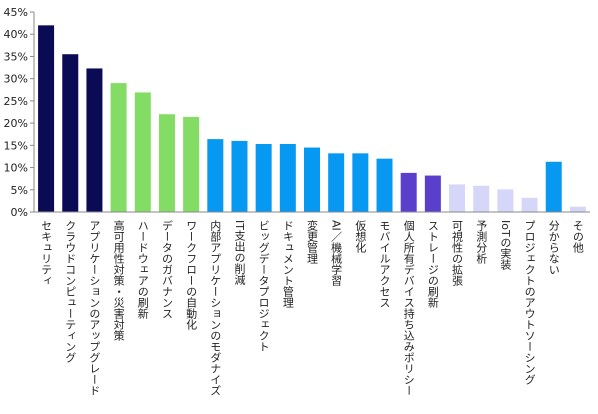 The image size is (598, 414). I want to click on x-tick-label: データのガバナンス, so click(166, 269).